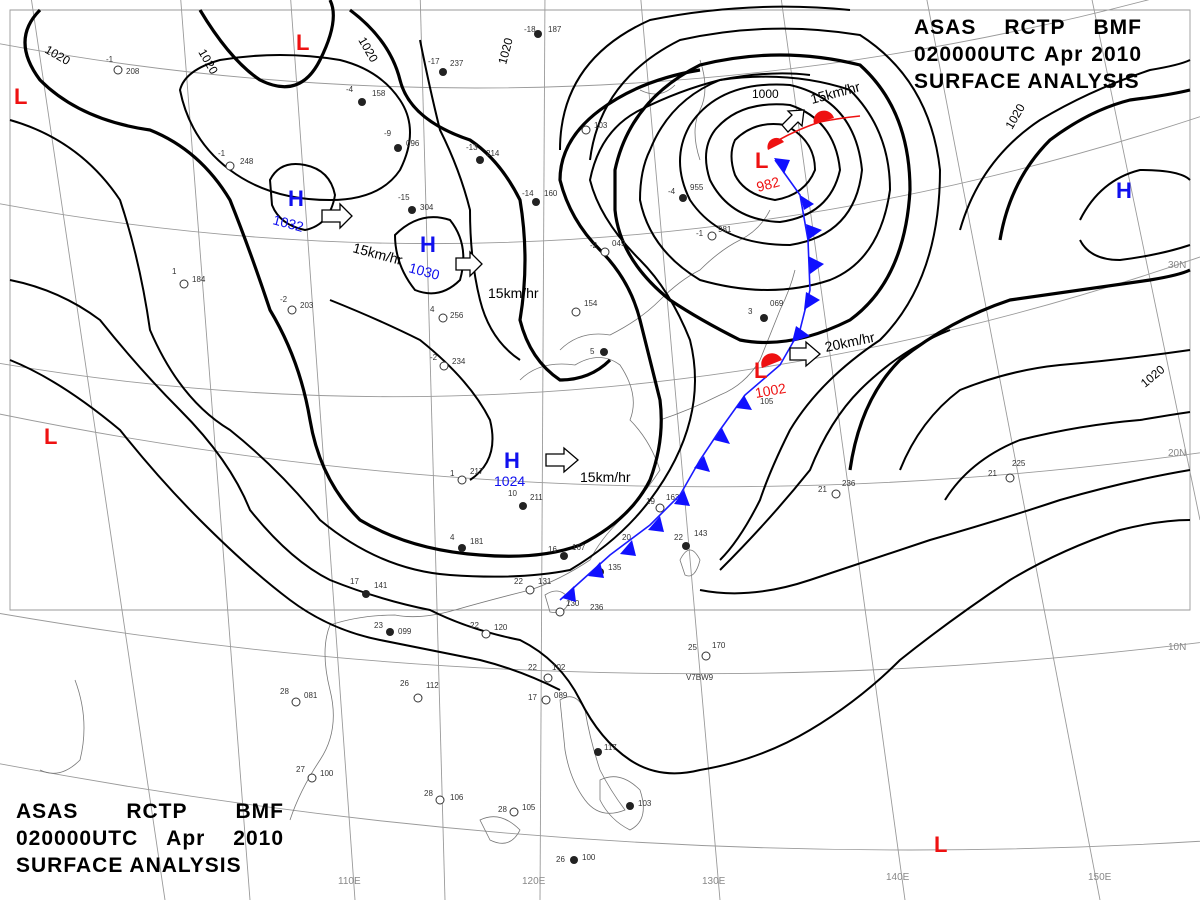  What do you see at coordinates (530, 29) in the screenshot?
I see `svg-text: -18` at bounding box center [530, 29].